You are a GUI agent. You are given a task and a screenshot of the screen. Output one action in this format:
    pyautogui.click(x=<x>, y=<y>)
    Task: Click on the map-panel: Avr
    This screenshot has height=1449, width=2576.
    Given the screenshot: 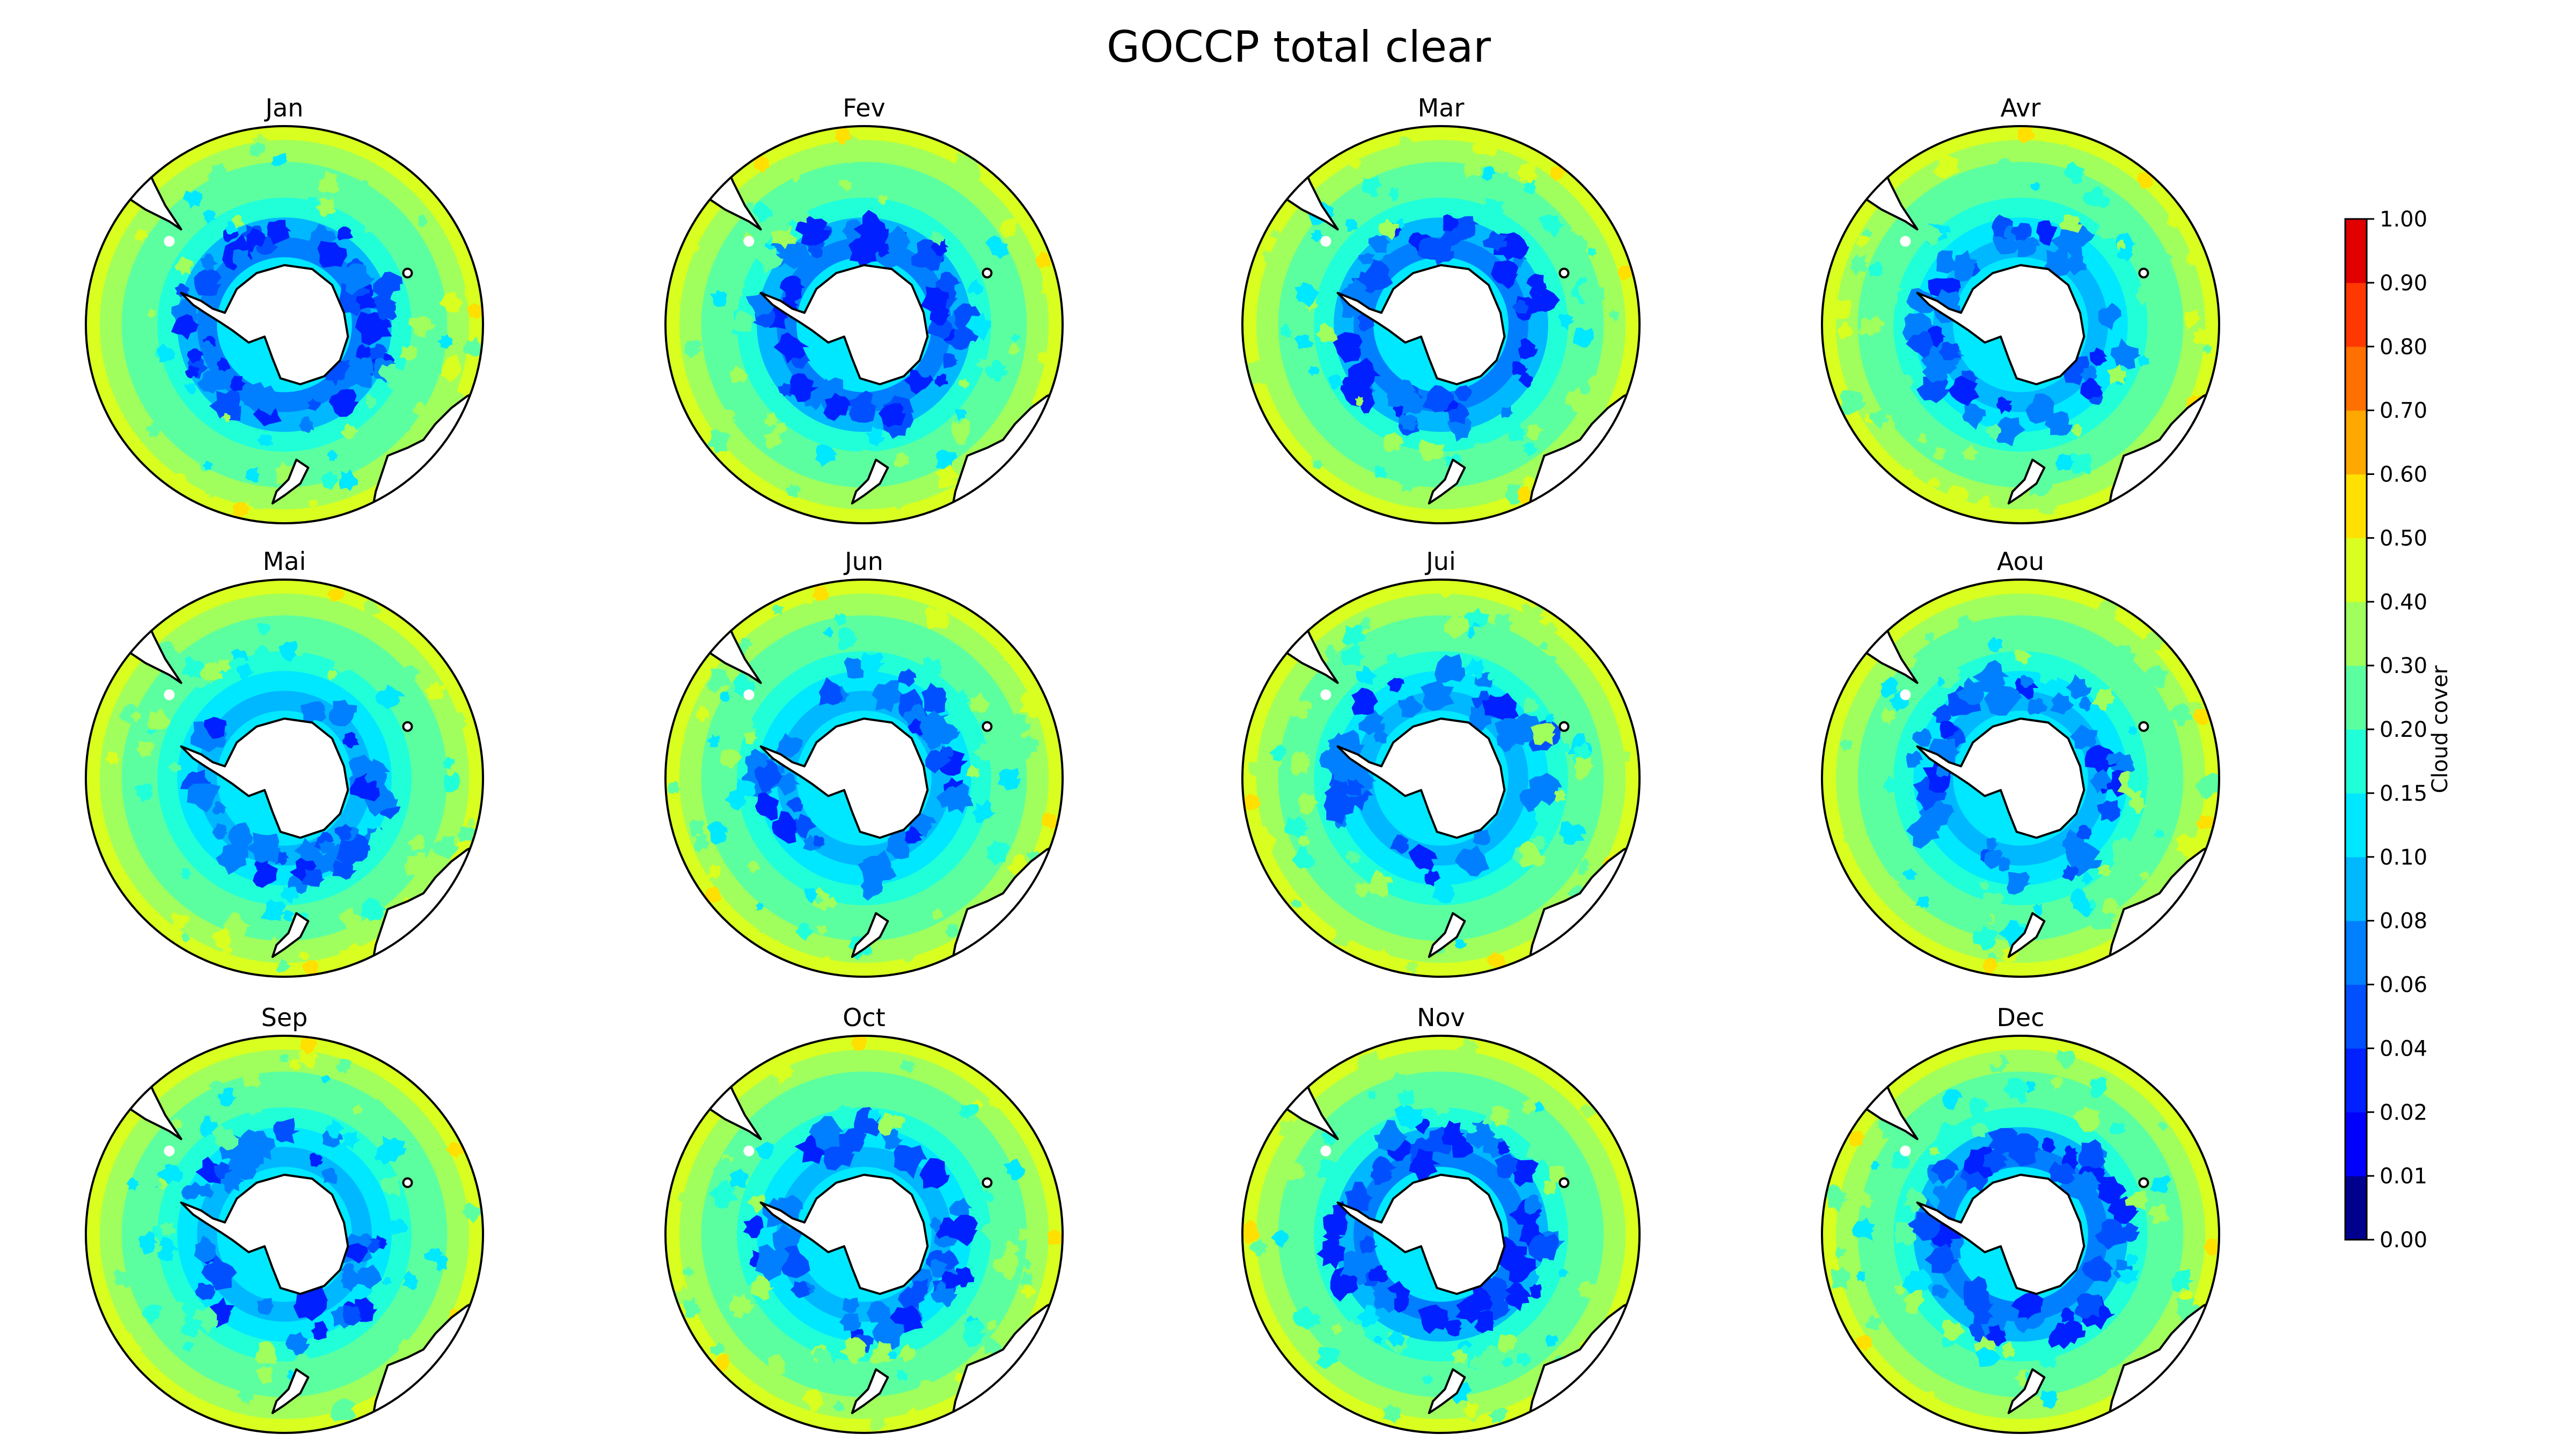 What is the action you would take?
    pyautogui.click(x=2020, y=308)
    